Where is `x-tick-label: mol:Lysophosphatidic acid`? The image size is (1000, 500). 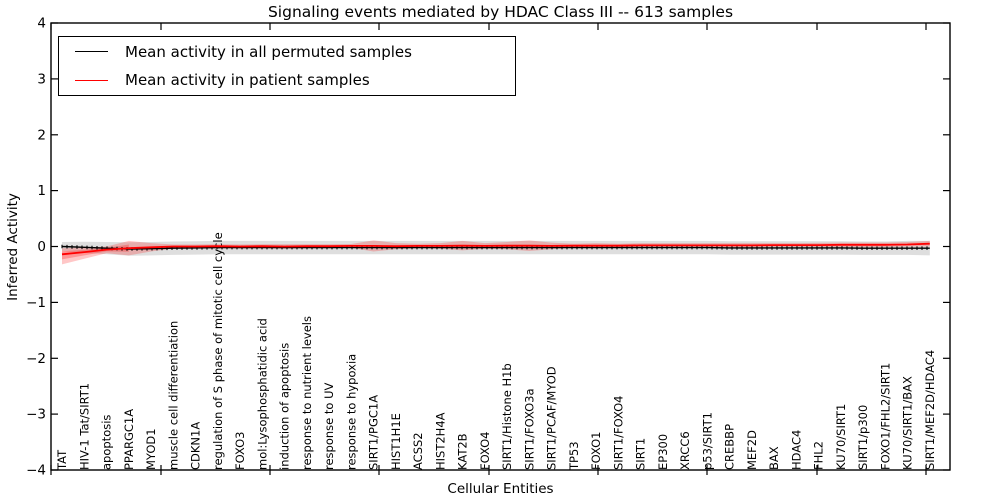 x-tick-label: mol:Lysophosphatidic acid is located at coordinates (262, 394).